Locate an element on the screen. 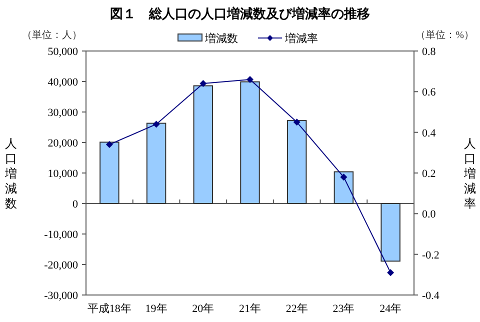 The height and width of the screenshot is (322, 480). y-tick-label: 30,000 is located at coordinates (63, 113).